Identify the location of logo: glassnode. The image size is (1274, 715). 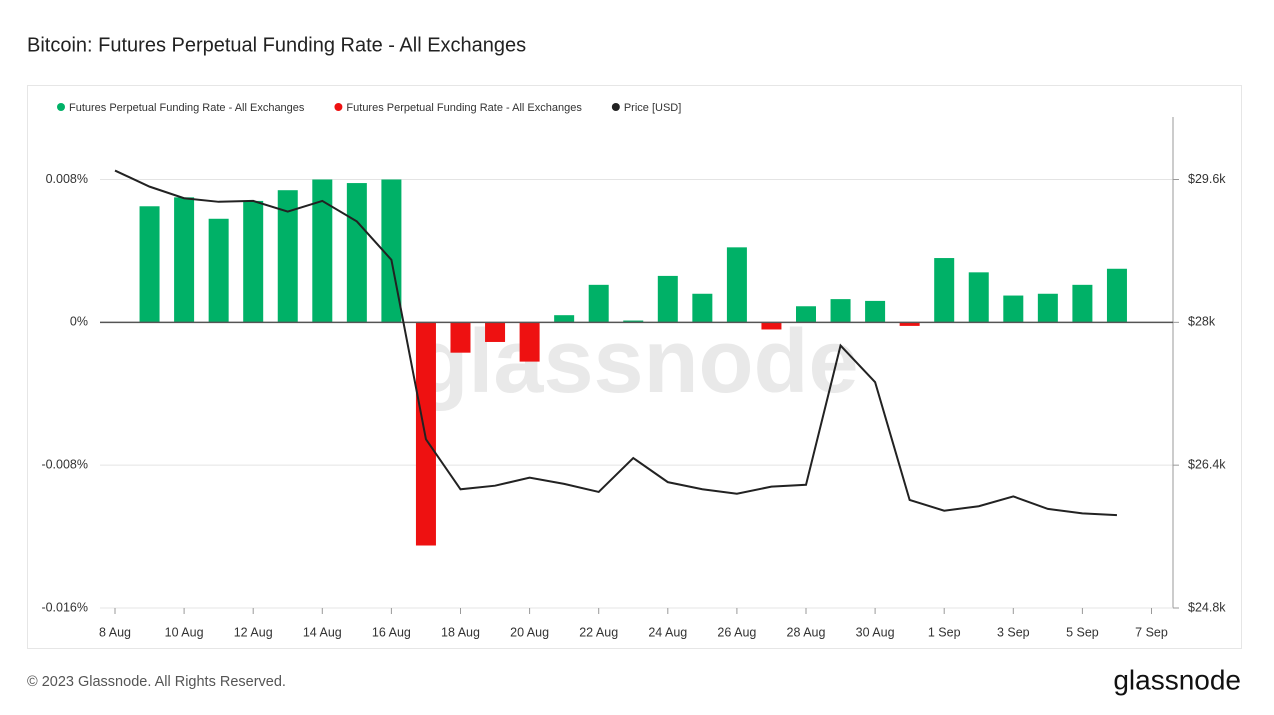
(1177, 679).